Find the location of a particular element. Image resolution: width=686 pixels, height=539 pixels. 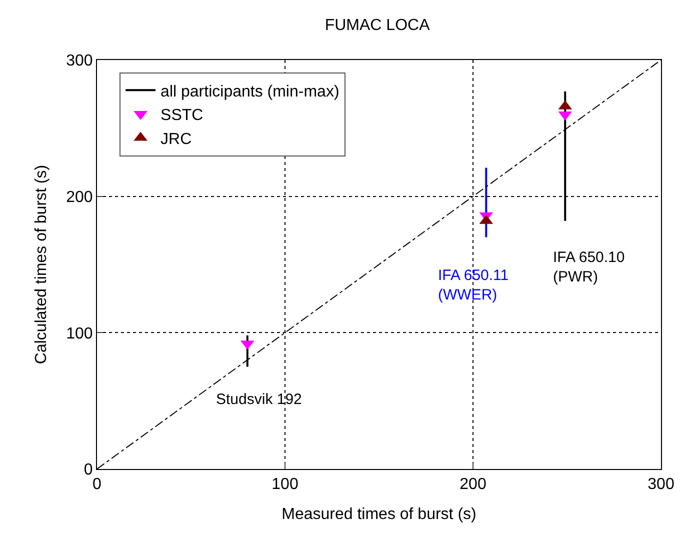

x-tick-label: 300 is located at coordinates (661, 485).